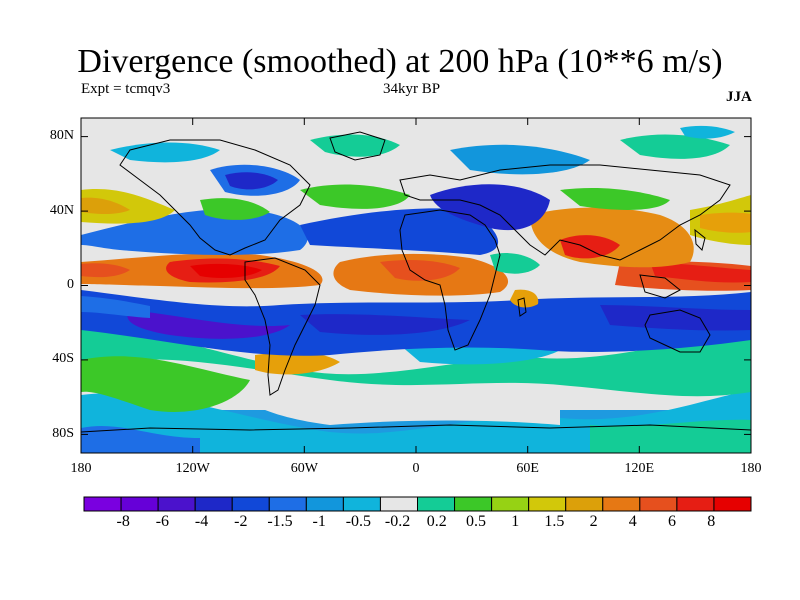 The height and width of the screenshot is (600, 800). What do you see at coordinates (201, 521) in the screenshot?
I see `colorbar-label: -4` at bounding box center [201, 521].